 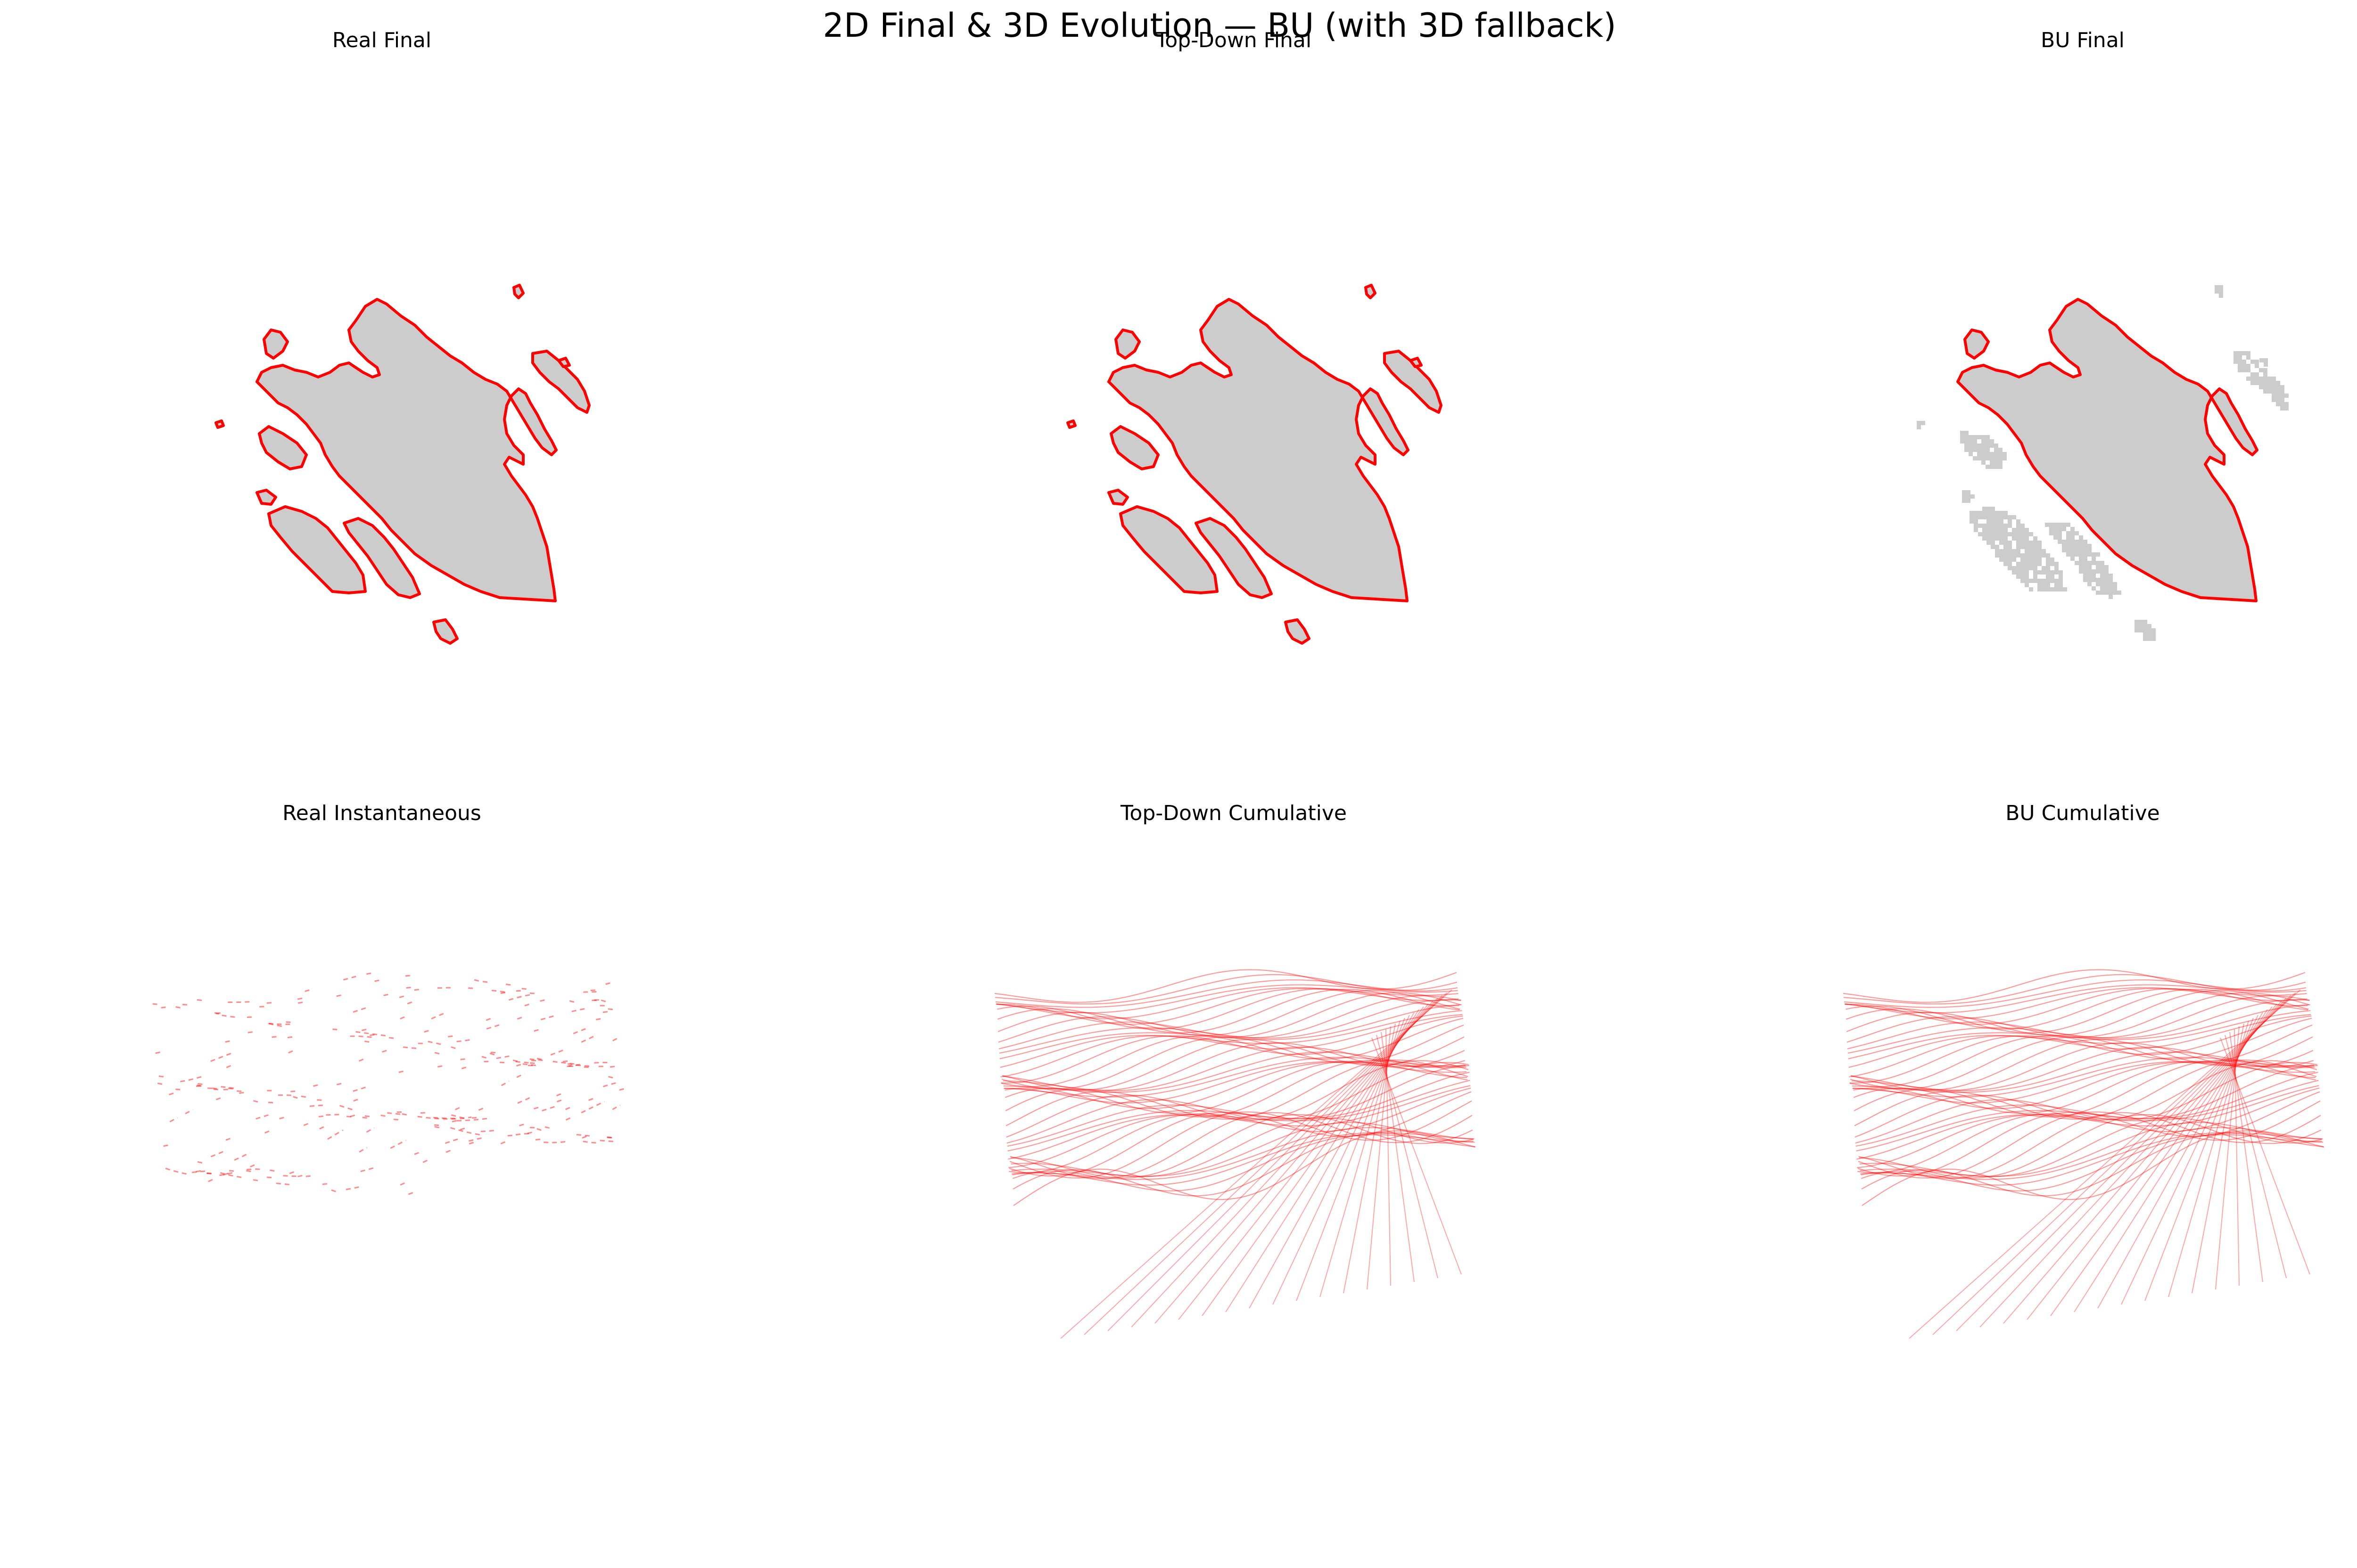 What do you see at coordinates (1258, 450) in the screenshot?
I see `main-island-shape` at bounding box center [1258, 450].